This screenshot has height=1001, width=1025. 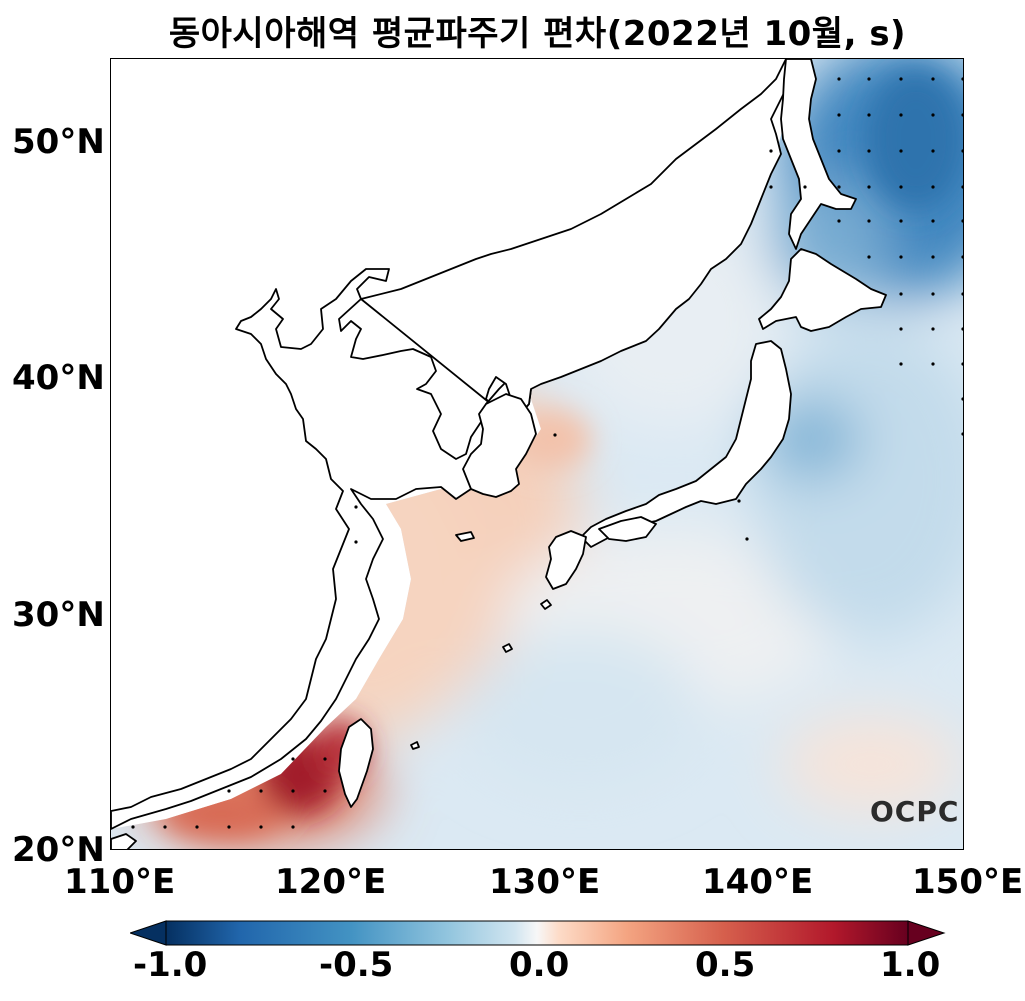 I want to click on colorbar-tick-label: -0.5, so click(x=356, y=965).